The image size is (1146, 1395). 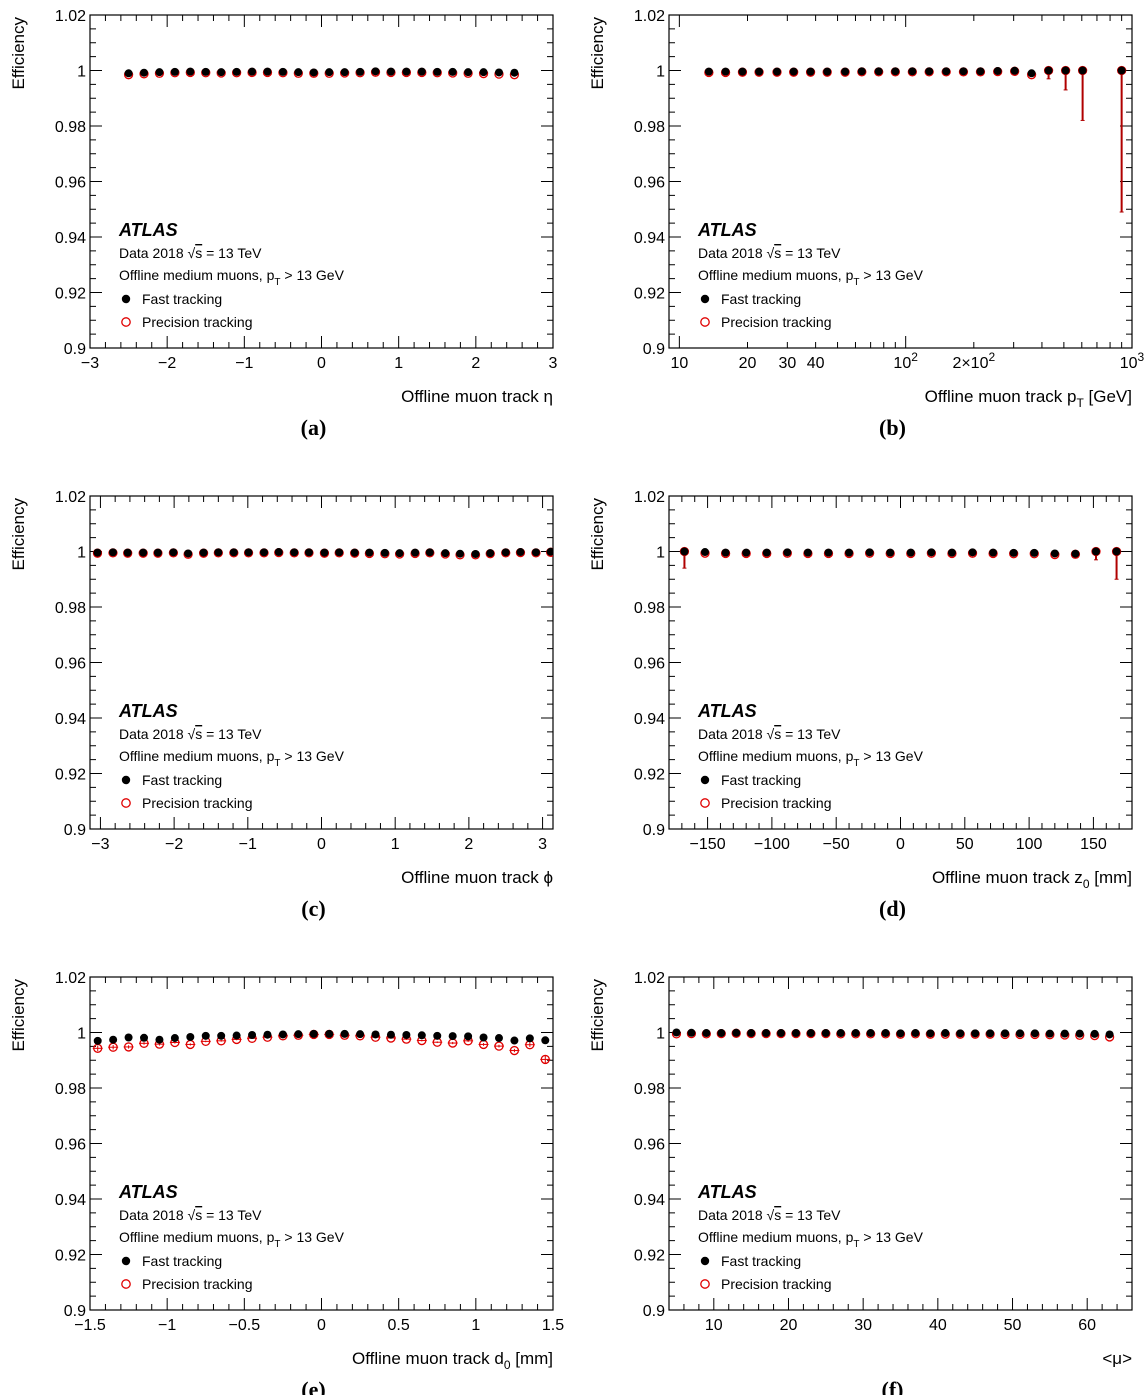 What do you see at coordinates (477, 877) in the screenshot?
I see `x-axis-title: Offline muon track ϕ` at bounding box center [477, 877].